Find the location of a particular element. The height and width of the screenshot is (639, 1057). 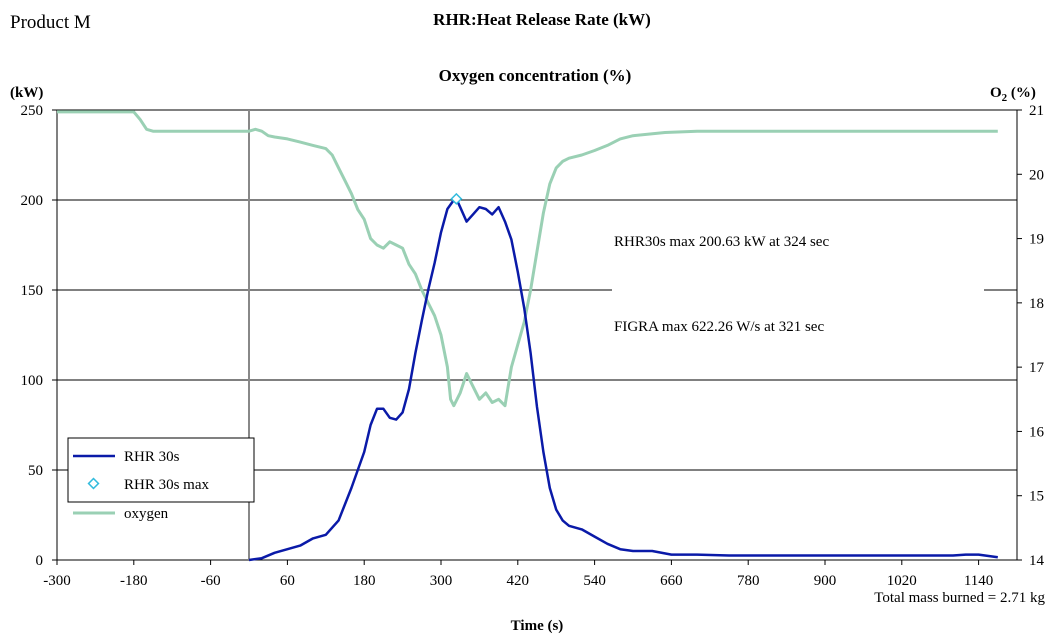

y-axis-left: 0 50 100 150 200 250 is located at coordinates (39, 336).